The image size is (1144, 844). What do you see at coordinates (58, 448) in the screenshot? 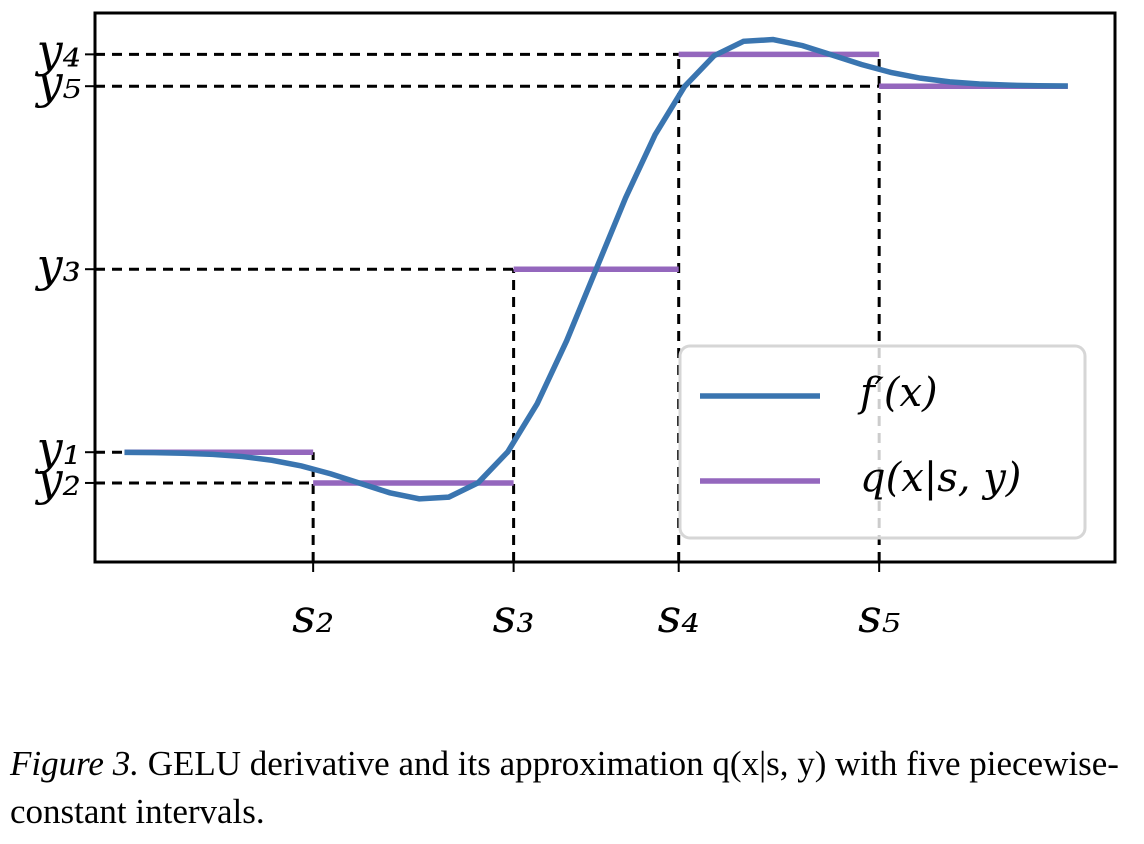
I see `y-tick-label: y₁` at bounding box center [58, 448].